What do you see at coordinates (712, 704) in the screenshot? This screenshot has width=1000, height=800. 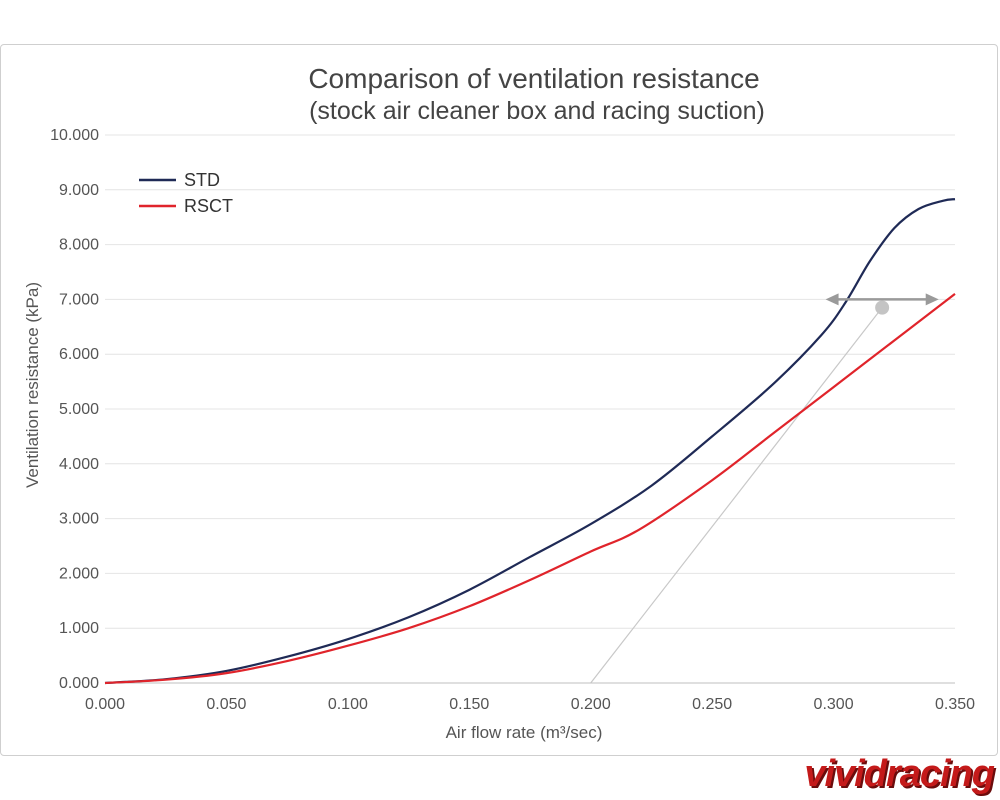 I see `x-tick-label-5: 0.250` at bounding box center [712, 704].